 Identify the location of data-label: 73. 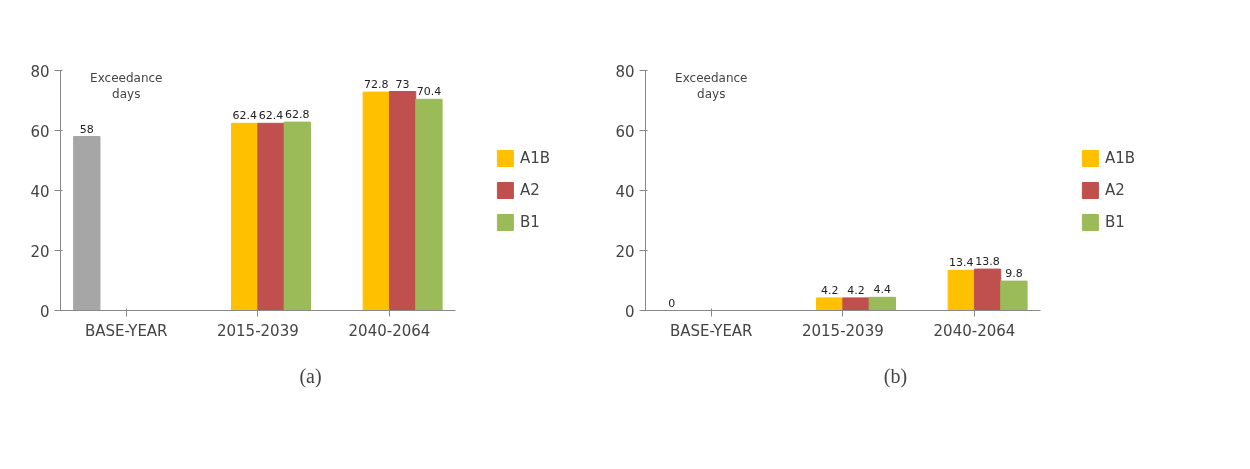
(402, 84).